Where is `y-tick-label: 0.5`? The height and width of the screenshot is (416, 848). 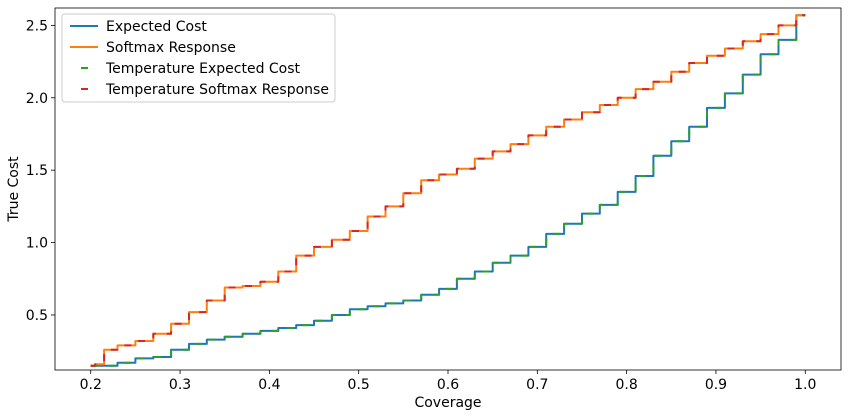
y-tick-label: 0.5 is located at coordinates (37, 316).